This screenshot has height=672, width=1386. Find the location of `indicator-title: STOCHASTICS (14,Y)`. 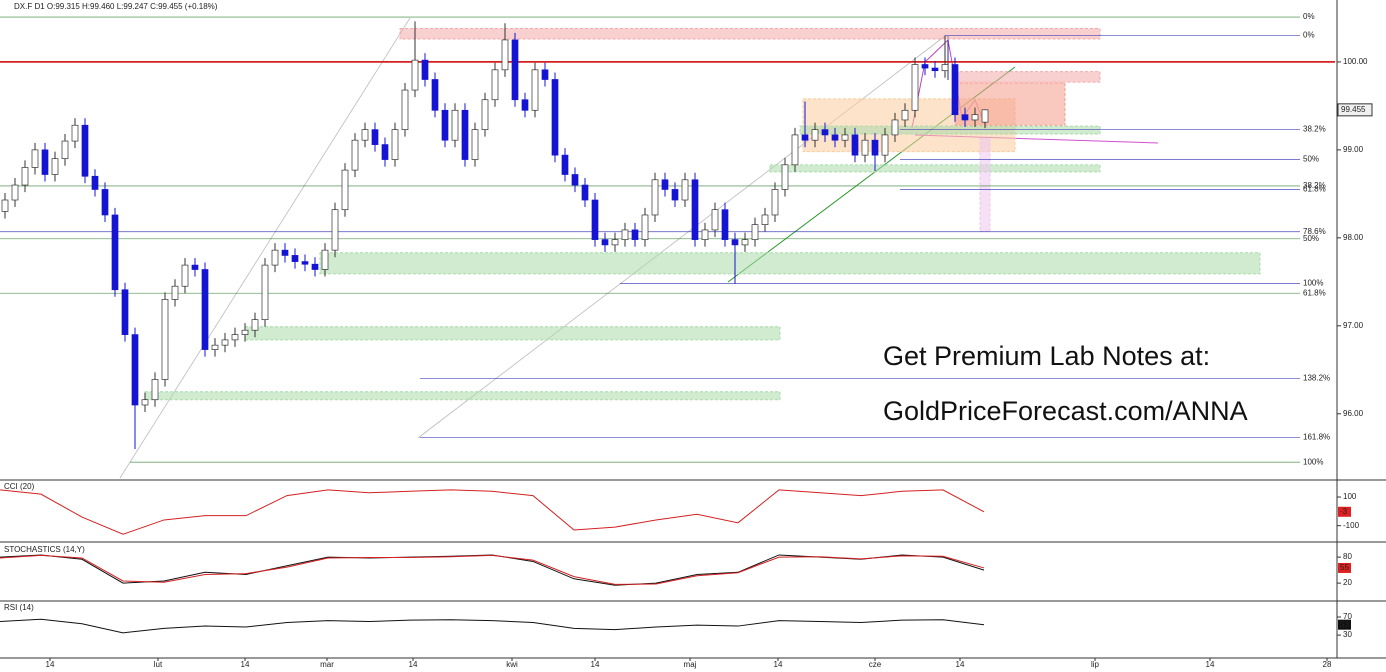

indicator-title: STOCHASTICS (14,Y) is located at coordinates (44, 549).